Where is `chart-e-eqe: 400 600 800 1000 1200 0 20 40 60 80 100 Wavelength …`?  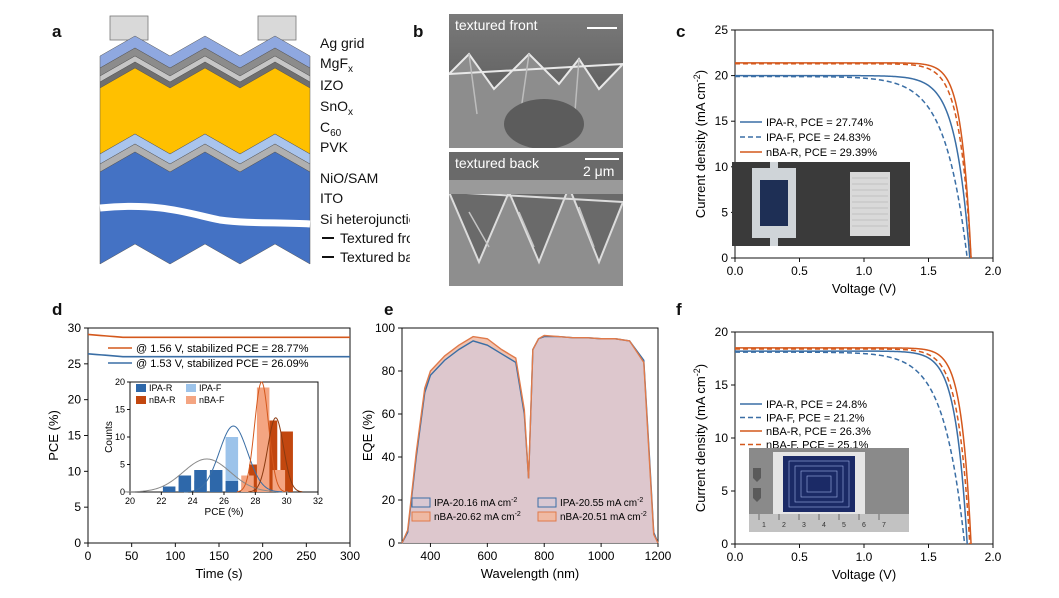
chart-e-eqe: 400 600 800 1000 1200 0 20 40 60 80 100 Wavelength … is located at coordinates (516, 451).